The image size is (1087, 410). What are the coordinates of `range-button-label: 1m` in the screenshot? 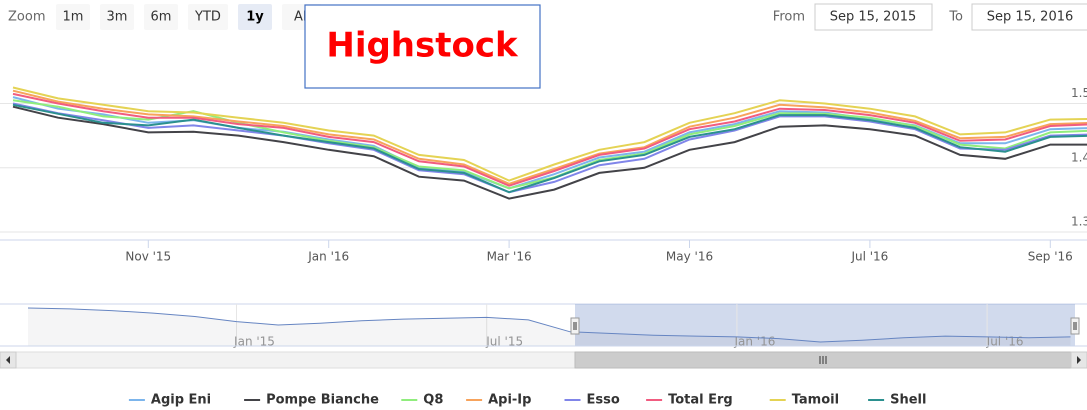 It's located at (73, 17).